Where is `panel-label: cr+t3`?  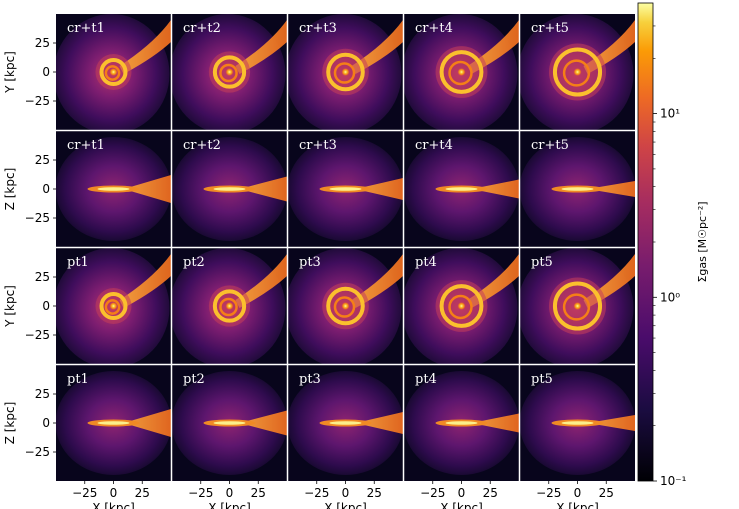 panel-label: cr+t3 is located at coordinates (318, 28).